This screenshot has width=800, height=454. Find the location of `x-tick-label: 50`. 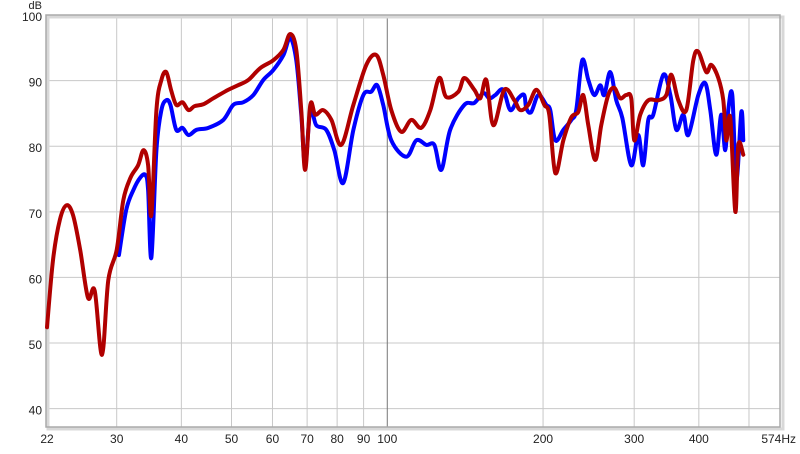

x-tick-label: 50 is located at coordinates (232, 439).